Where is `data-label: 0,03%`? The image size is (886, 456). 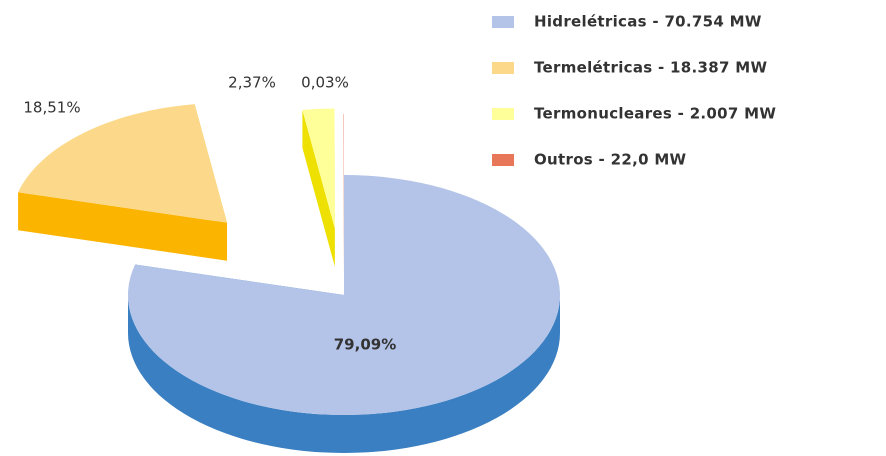 data-label: 0,03% is located at coordinates (325, 83).